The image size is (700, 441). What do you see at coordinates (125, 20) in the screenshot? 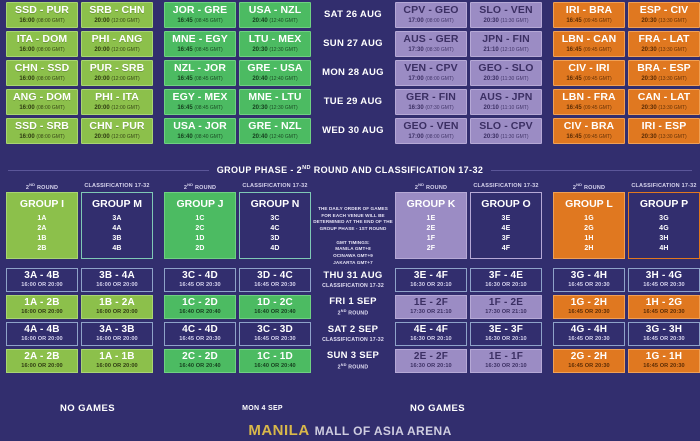
I see `fixture-gmt: (12:00 GMT)` at bounding box center [125, 20].